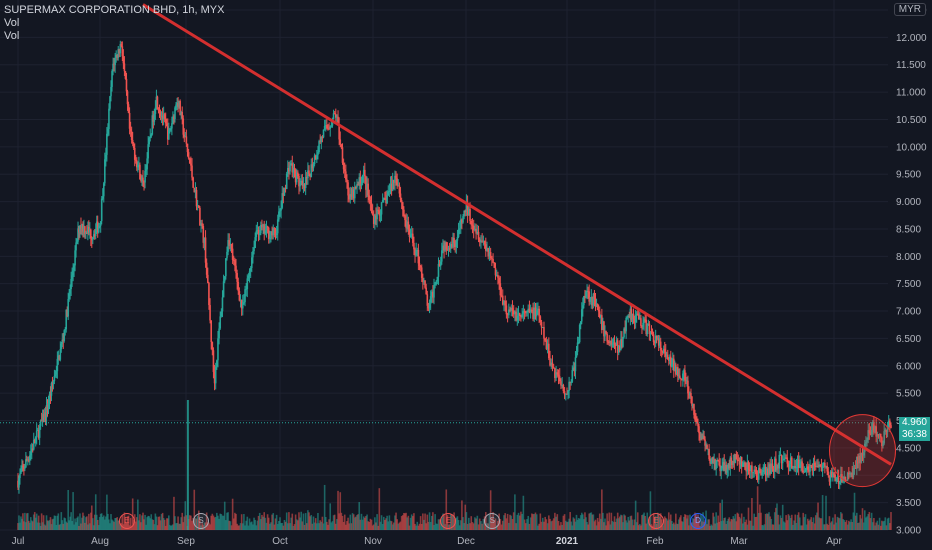 The height and width of the screenshot is (550, 932). What do you see at coordinates (911, 147) in the screenshot?
I see `y-tick-label: 10.000` at bounding box center [911, 147].